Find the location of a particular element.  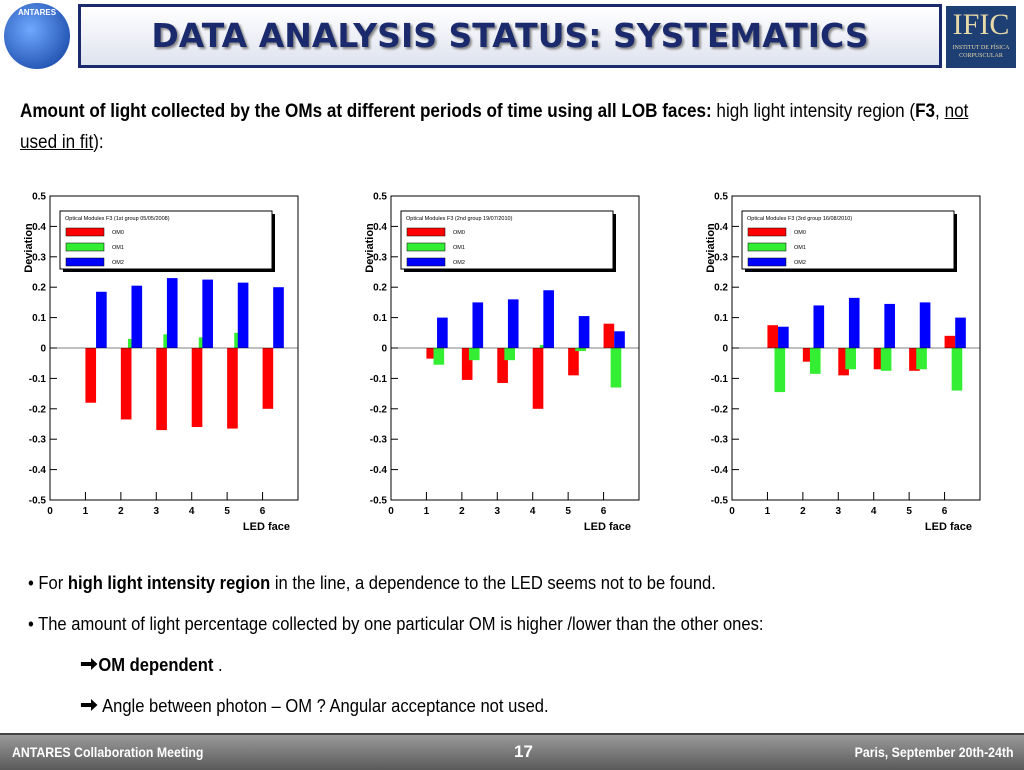

logo-text: ANTARES is located at coordinates (37, 12).